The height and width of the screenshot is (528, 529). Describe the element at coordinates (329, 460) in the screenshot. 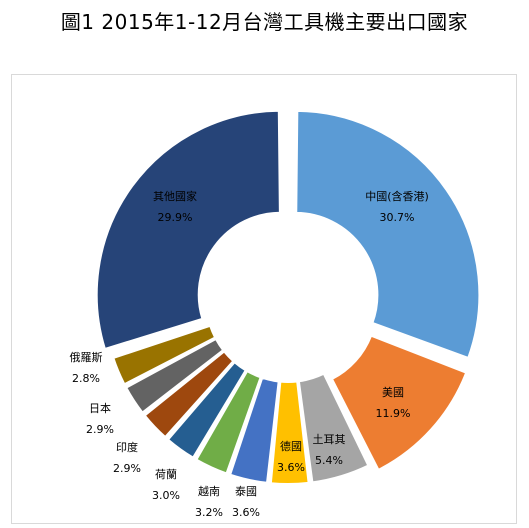

I see `slice-value-2: 5.4%` at that location.